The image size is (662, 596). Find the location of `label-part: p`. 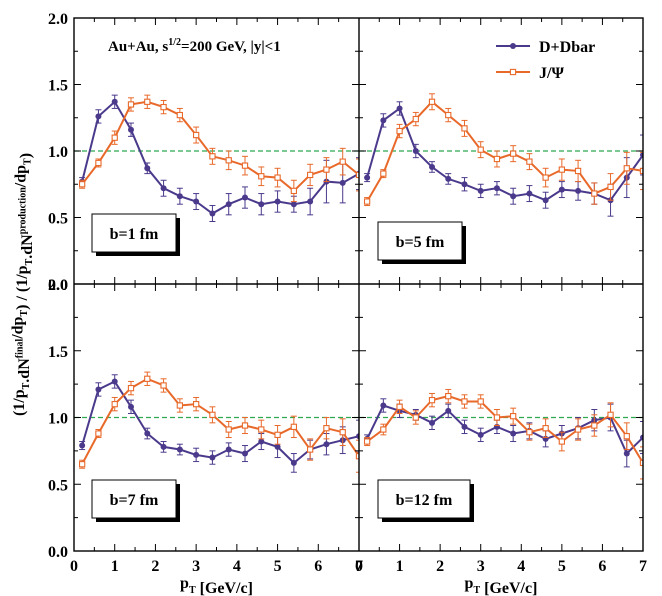

label-part: p is located at coordinates (469, 583).